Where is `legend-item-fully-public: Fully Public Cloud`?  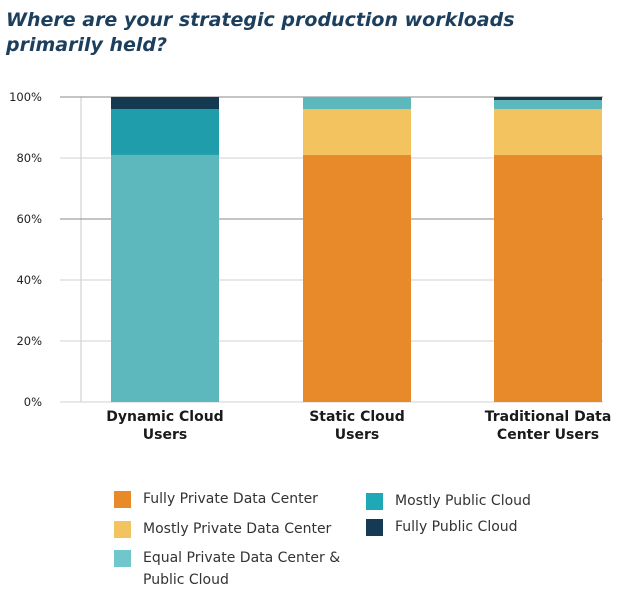
legend-item-fully-public: Fully Public Cloud is located at coordinates (442, 528).